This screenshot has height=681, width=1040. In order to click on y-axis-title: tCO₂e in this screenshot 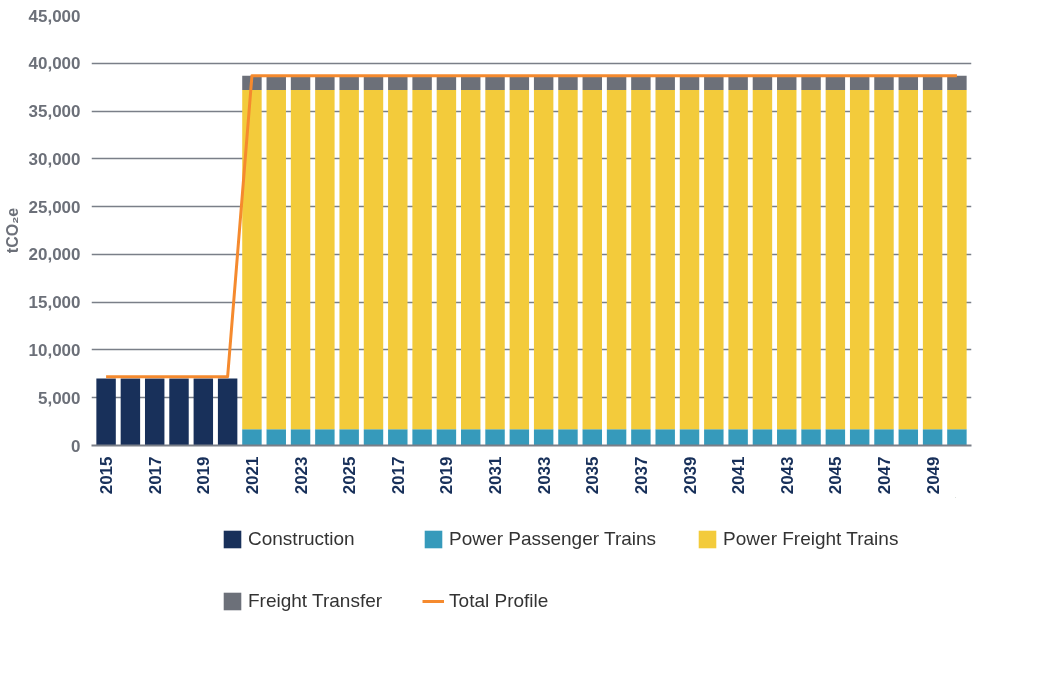, I will do `click(12, 230)`.